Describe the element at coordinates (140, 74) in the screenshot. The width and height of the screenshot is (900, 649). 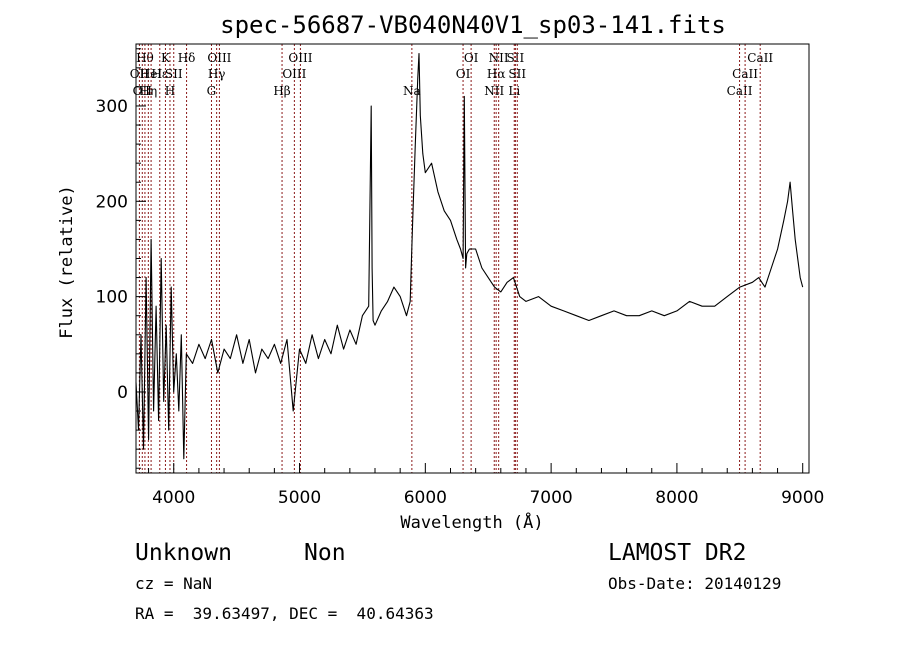
I see `marker-label-0: OII` at that location.